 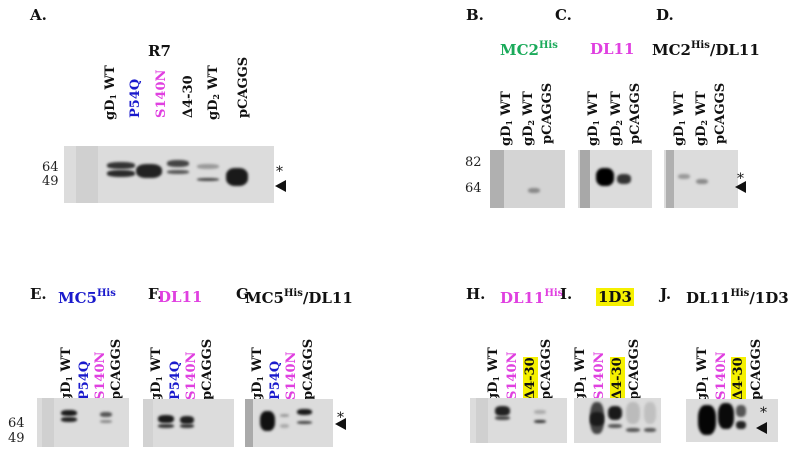 What do you see at coordinates (617, 420) in the screenshot?
I see `western-blot-i` at bounding box center [617, 420].